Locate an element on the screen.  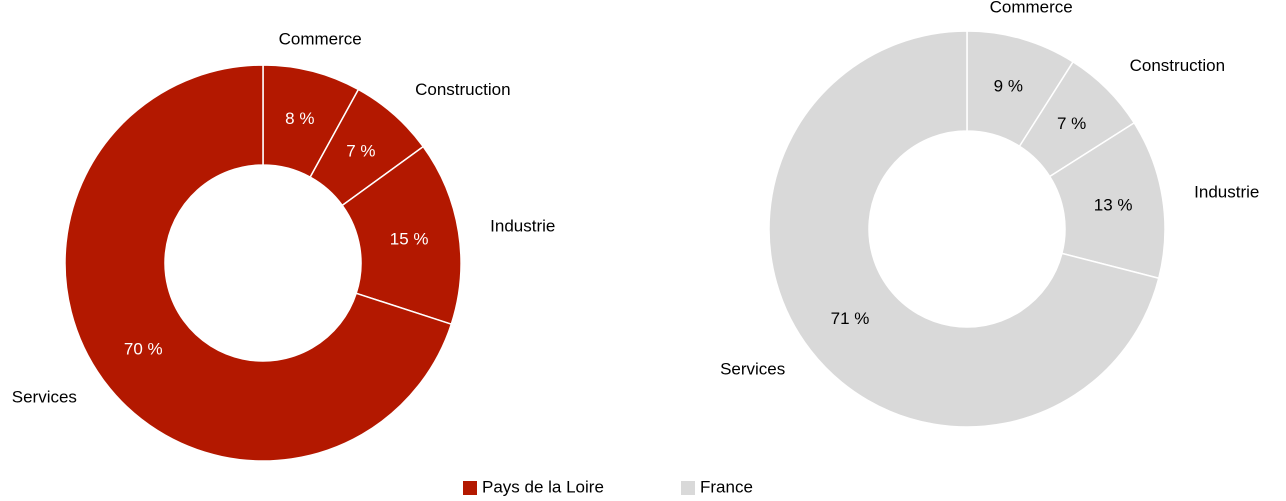
value-label: 15 % is located at coordinates (409, 238).